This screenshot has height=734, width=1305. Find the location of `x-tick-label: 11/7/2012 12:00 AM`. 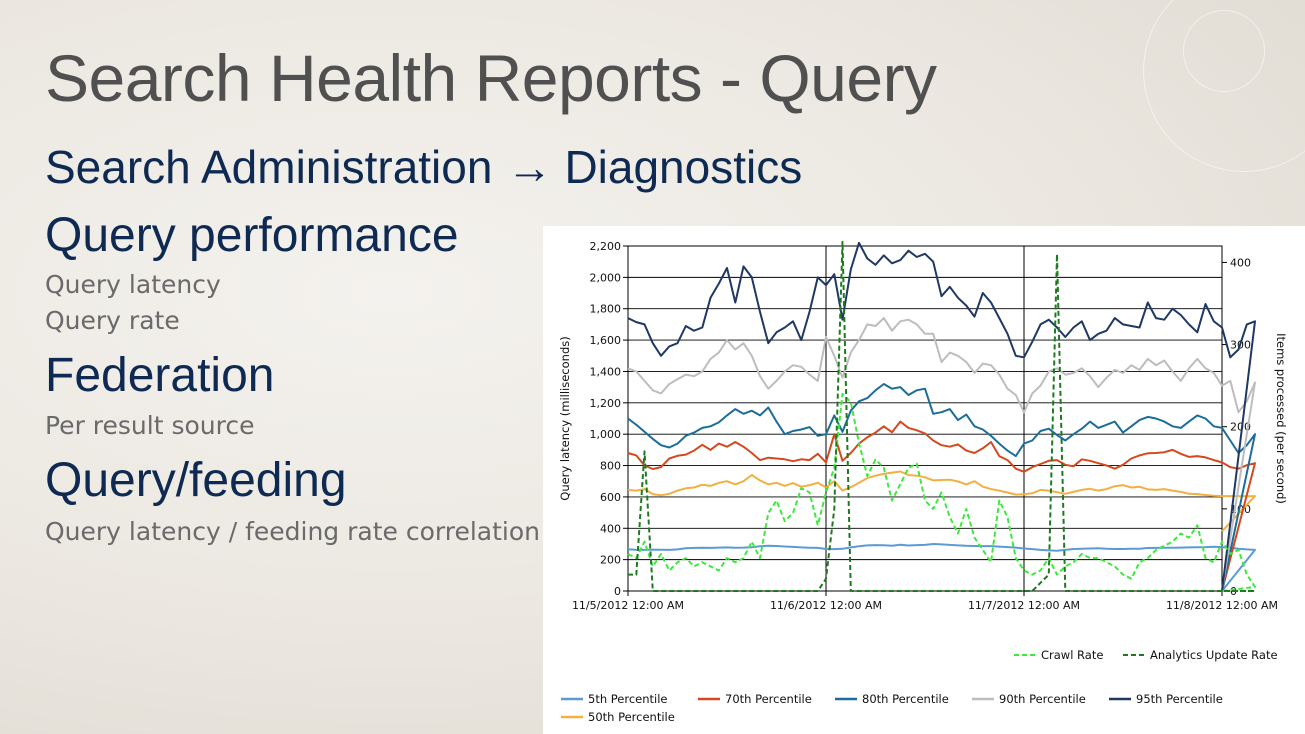

x-tick-label: 11/7/2012 12:00 AM is located at coordinates (1024, 605).